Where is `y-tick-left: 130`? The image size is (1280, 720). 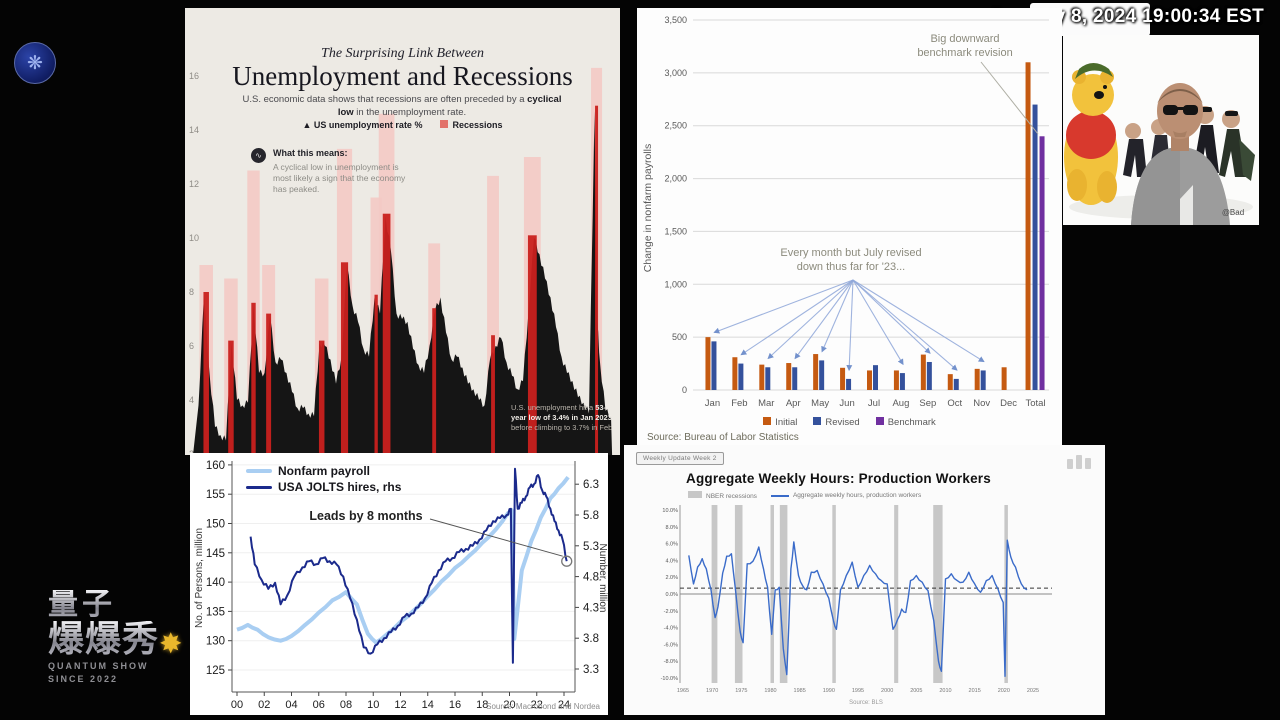 y-tick-left: 130 is located at coordinates (215, 642).